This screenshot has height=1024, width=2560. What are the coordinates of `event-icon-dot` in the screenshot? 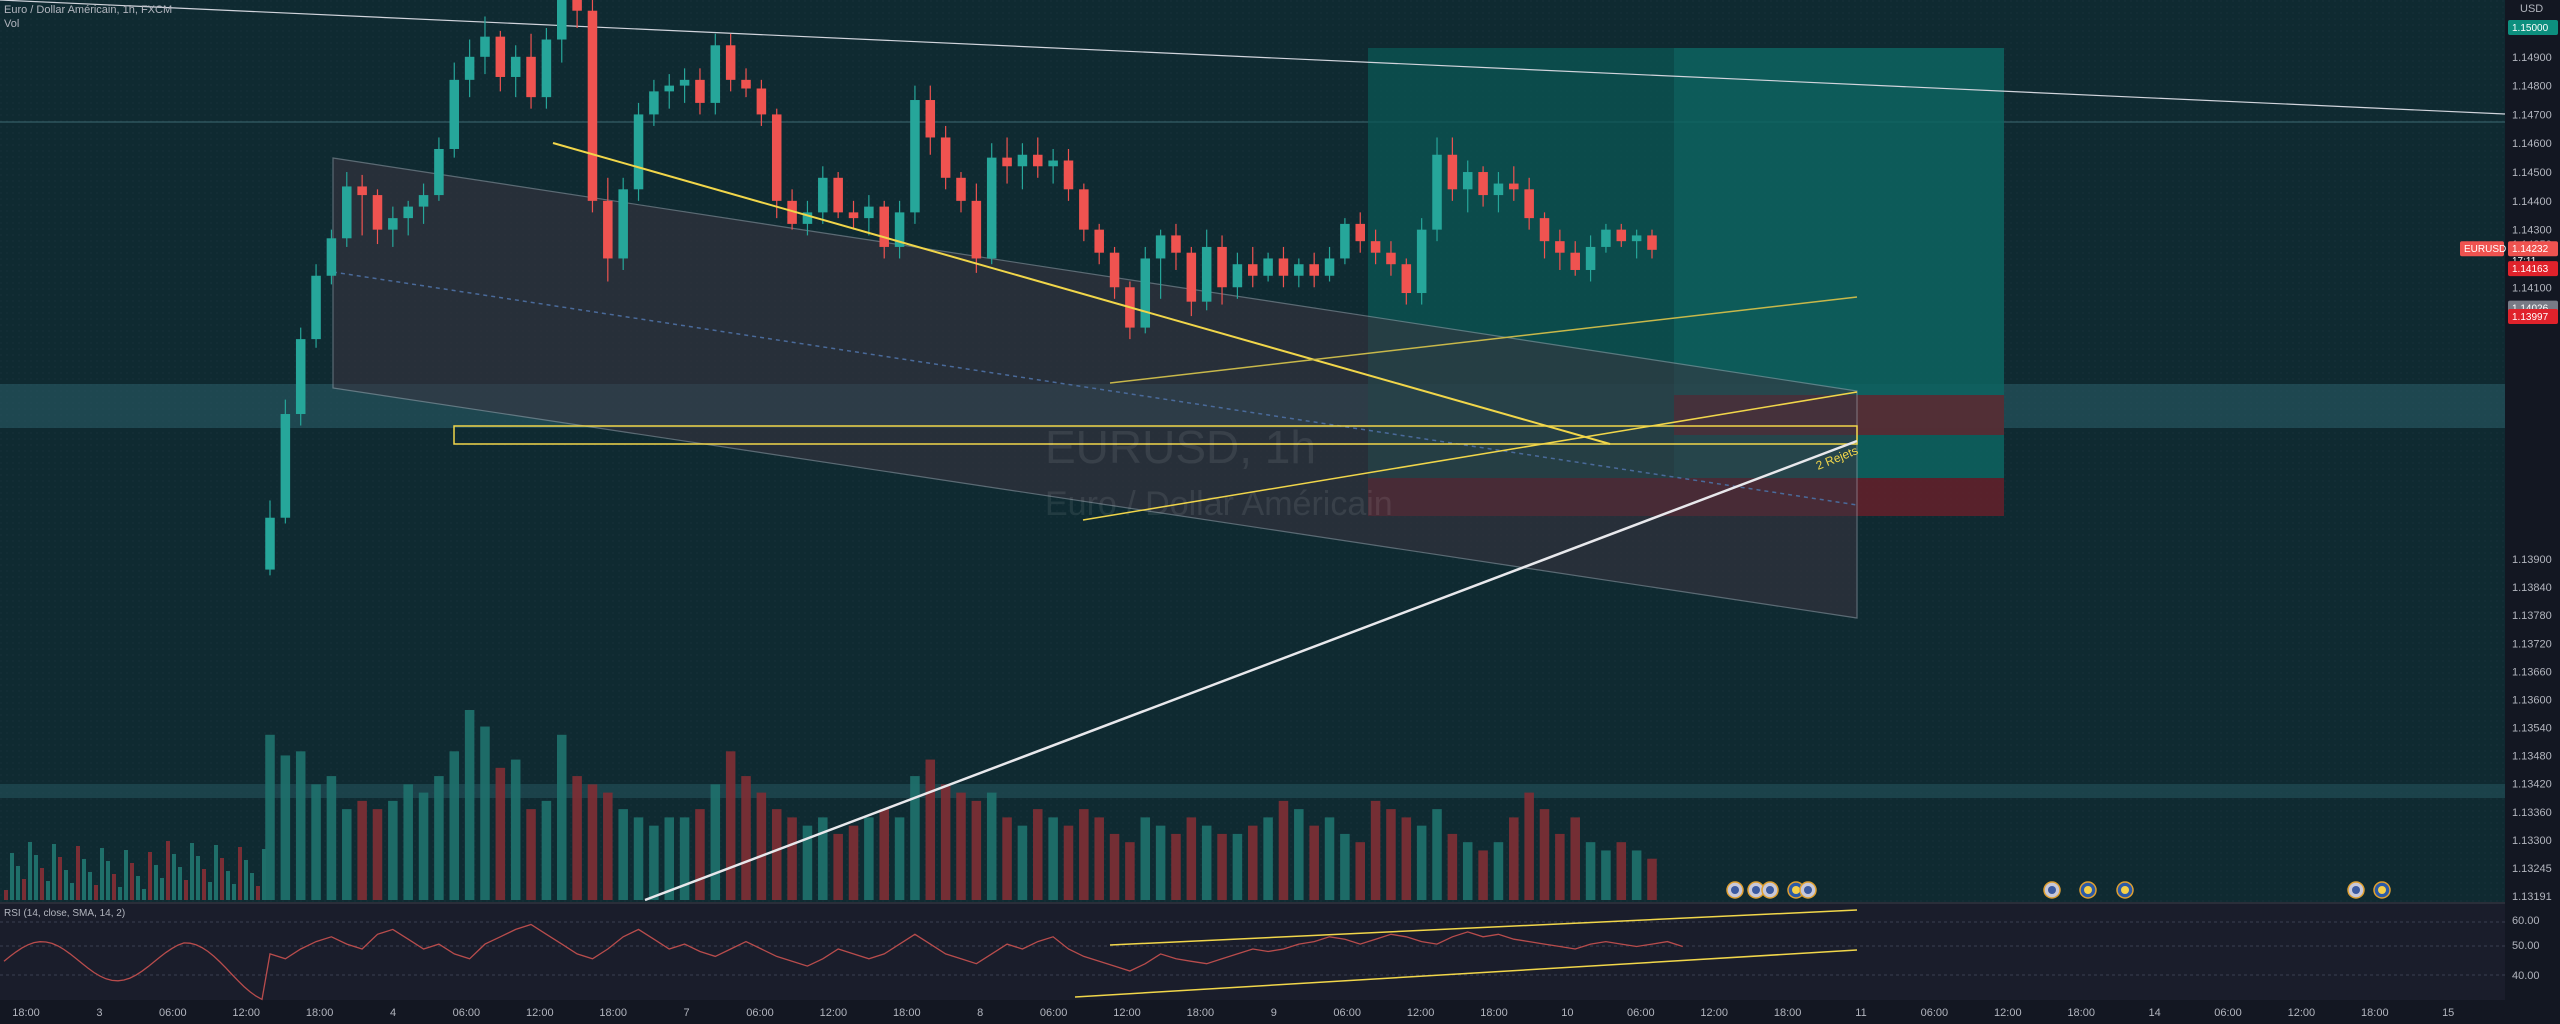 It's located at (2088, 890).